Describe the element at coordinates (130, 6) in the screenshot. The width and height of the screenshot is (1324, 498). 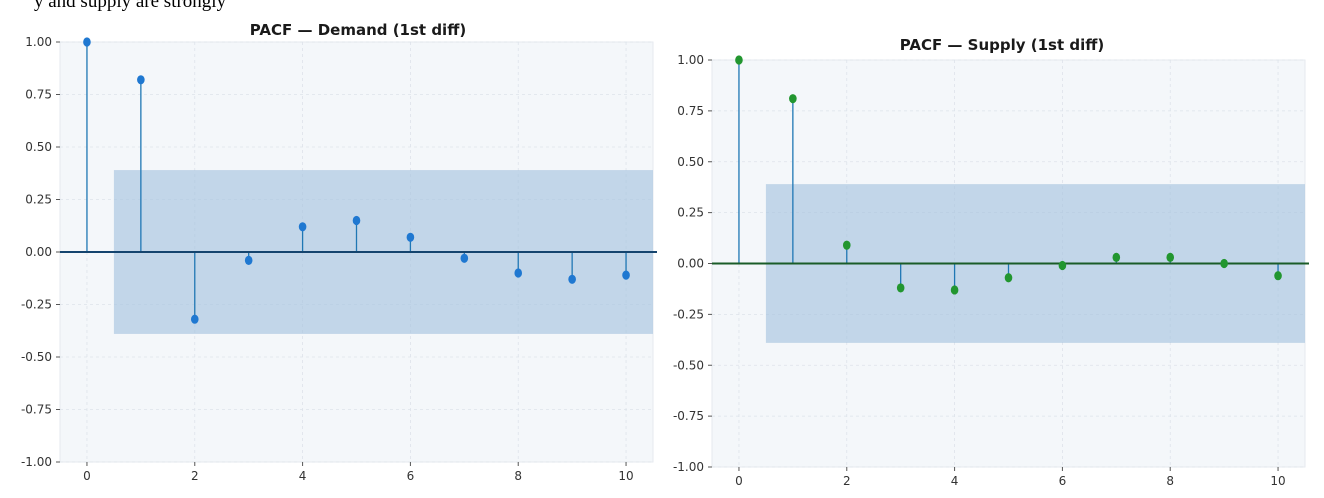
I see `clipped-caption-text: y and supply are strongly` at that location.